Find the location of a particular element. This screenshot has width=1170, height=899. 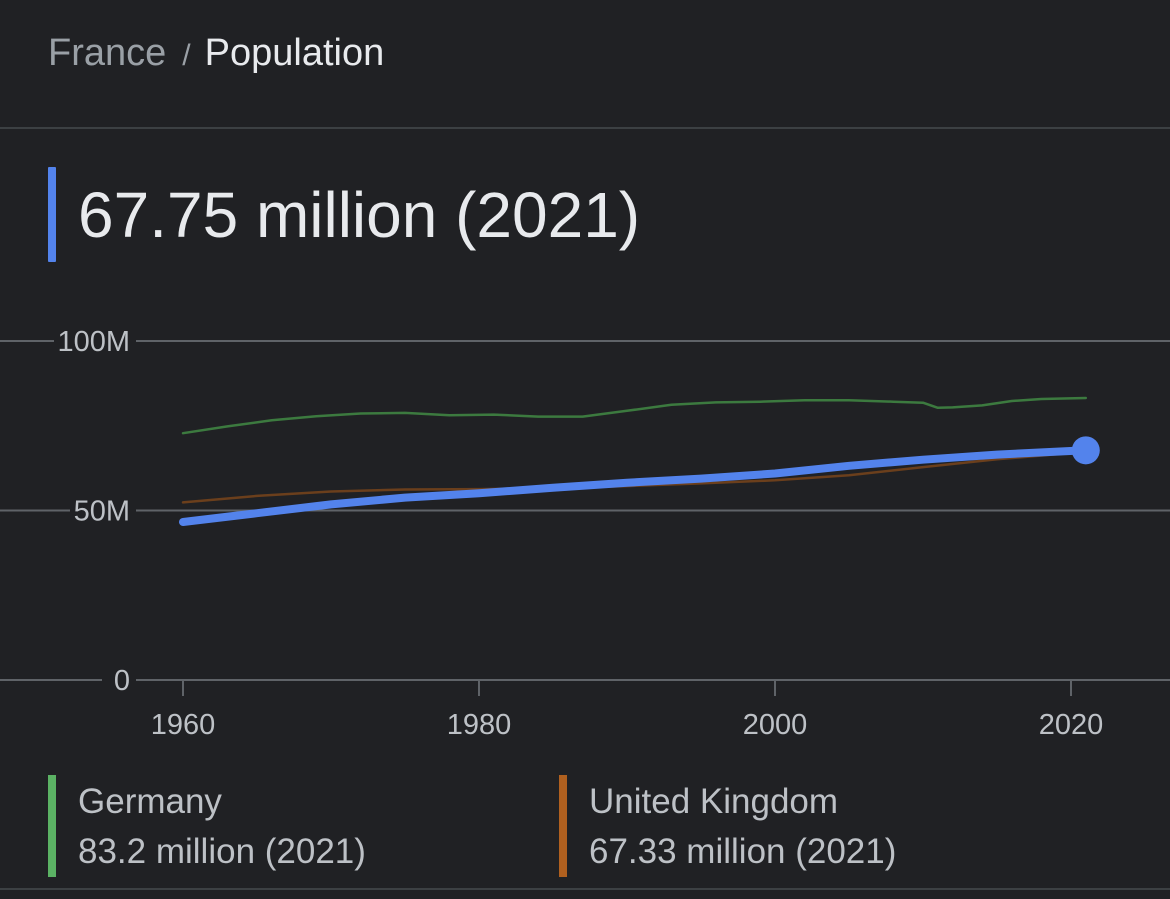

breadcrumb-parent-link: France is located at coordinates (107, 53).